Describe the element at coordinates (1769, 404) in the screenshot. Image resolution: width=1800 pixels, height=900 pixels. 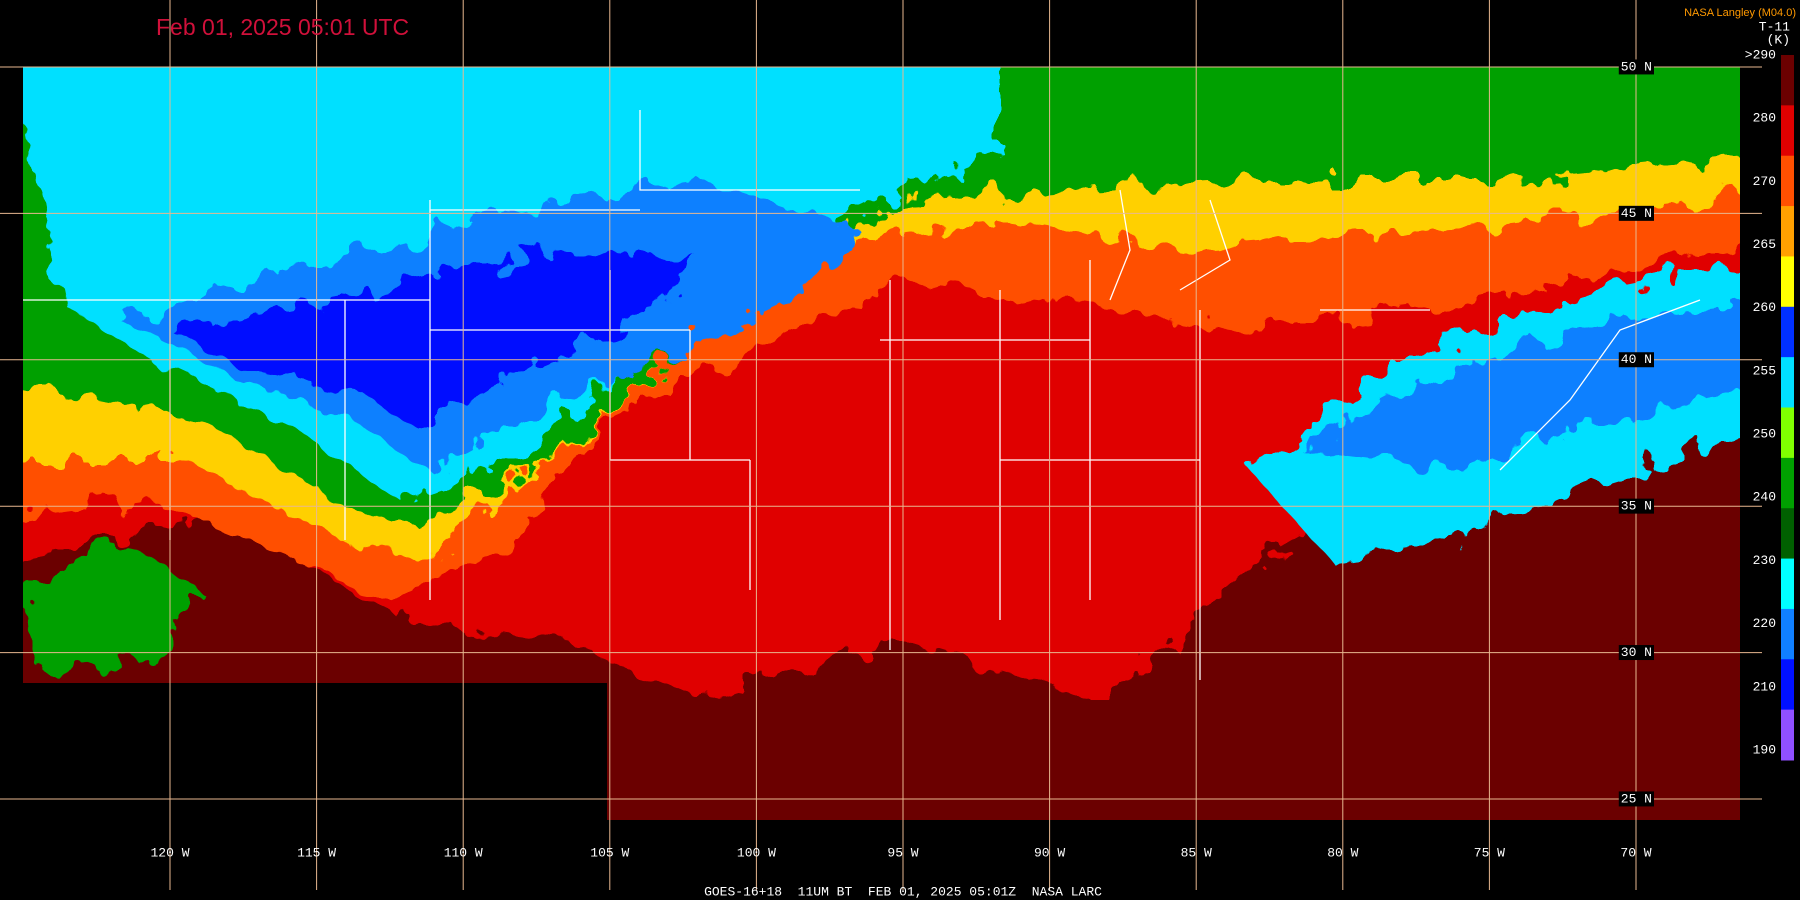
I see `colorbar: >290 280 270 265 260 255 250 240 230 220 210 190` at that location.